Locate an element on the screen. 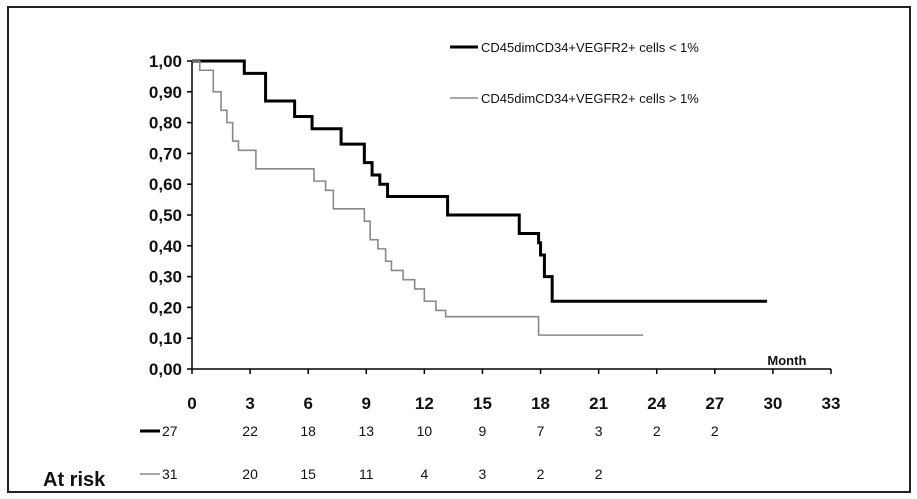 This screenshot has height=499, width=917. y-tick-label: 0,00 is located at coordinates (165, 369).